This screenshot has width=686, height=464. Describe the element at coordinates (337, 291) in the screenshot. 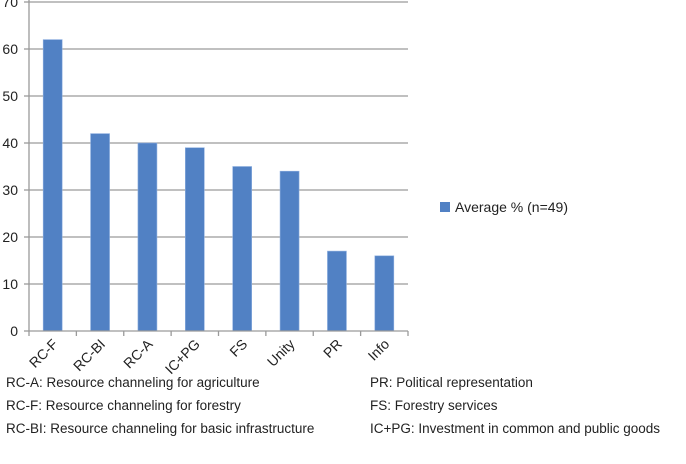

I see `bar-pr` at that location.